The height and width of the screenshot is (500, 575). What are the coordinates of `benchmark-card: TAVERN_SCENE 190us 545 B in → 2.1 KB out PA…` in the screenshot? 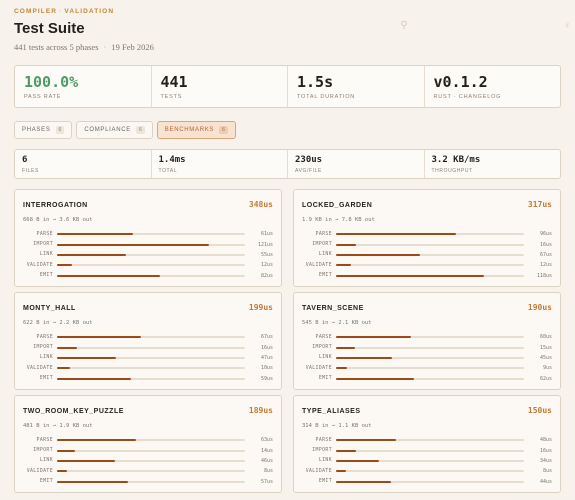 It's located at (427, 341).